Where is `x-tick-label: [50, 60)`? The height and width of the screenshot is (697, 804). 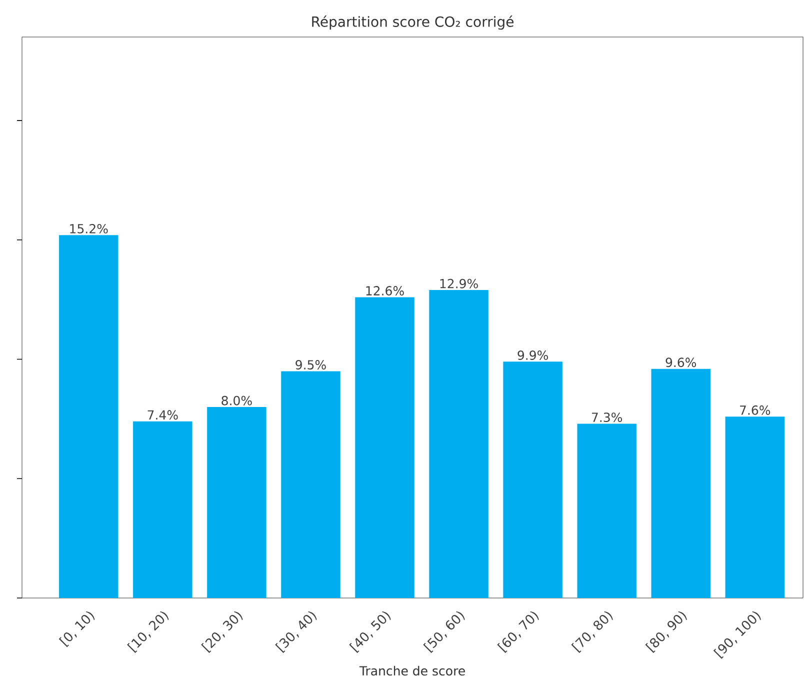 x-tick-label: [50, 60) is located at coordinates (444, 632).